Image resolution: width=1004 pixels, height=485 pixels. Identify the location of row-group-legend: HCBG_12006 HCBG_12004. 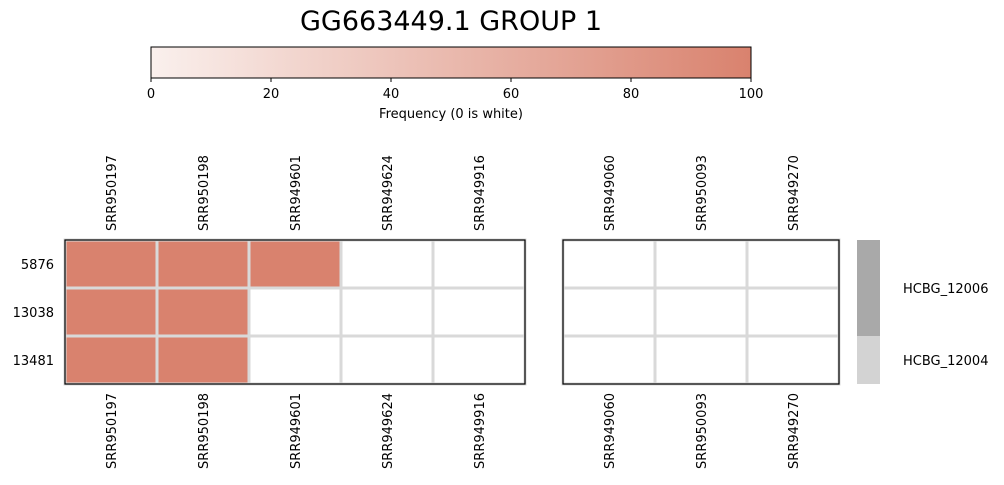
(922, 312).